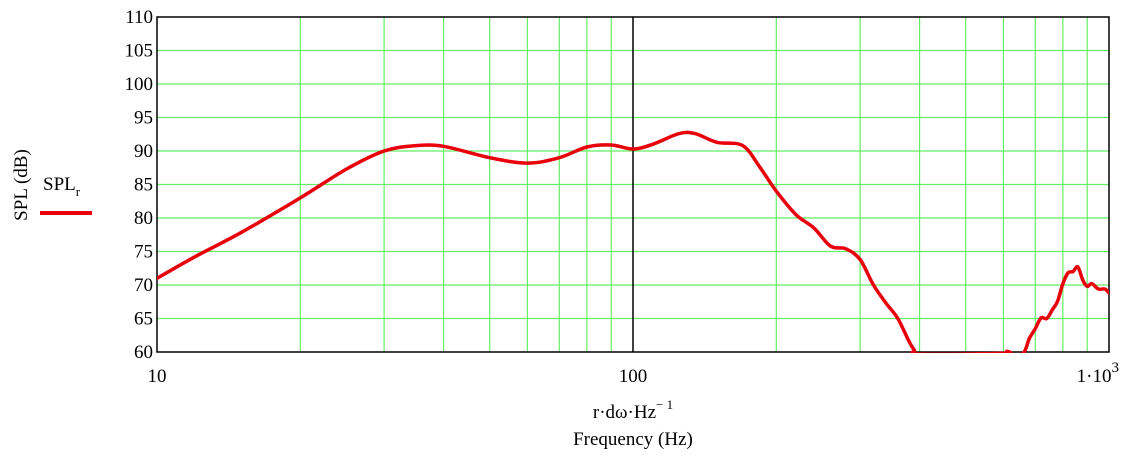  What do you see at coordinates (143, 151) in the screenshot?
I see `y-tick-label: 90` at bounding box center [143, 151].